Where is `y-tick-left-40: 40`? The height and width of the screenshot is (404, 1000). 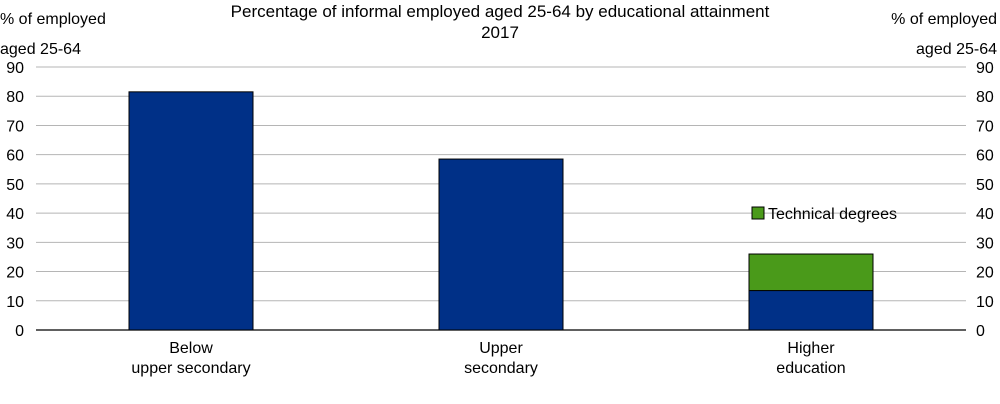 y-tick-left-40: 40 is located at coordinates (15, 214).